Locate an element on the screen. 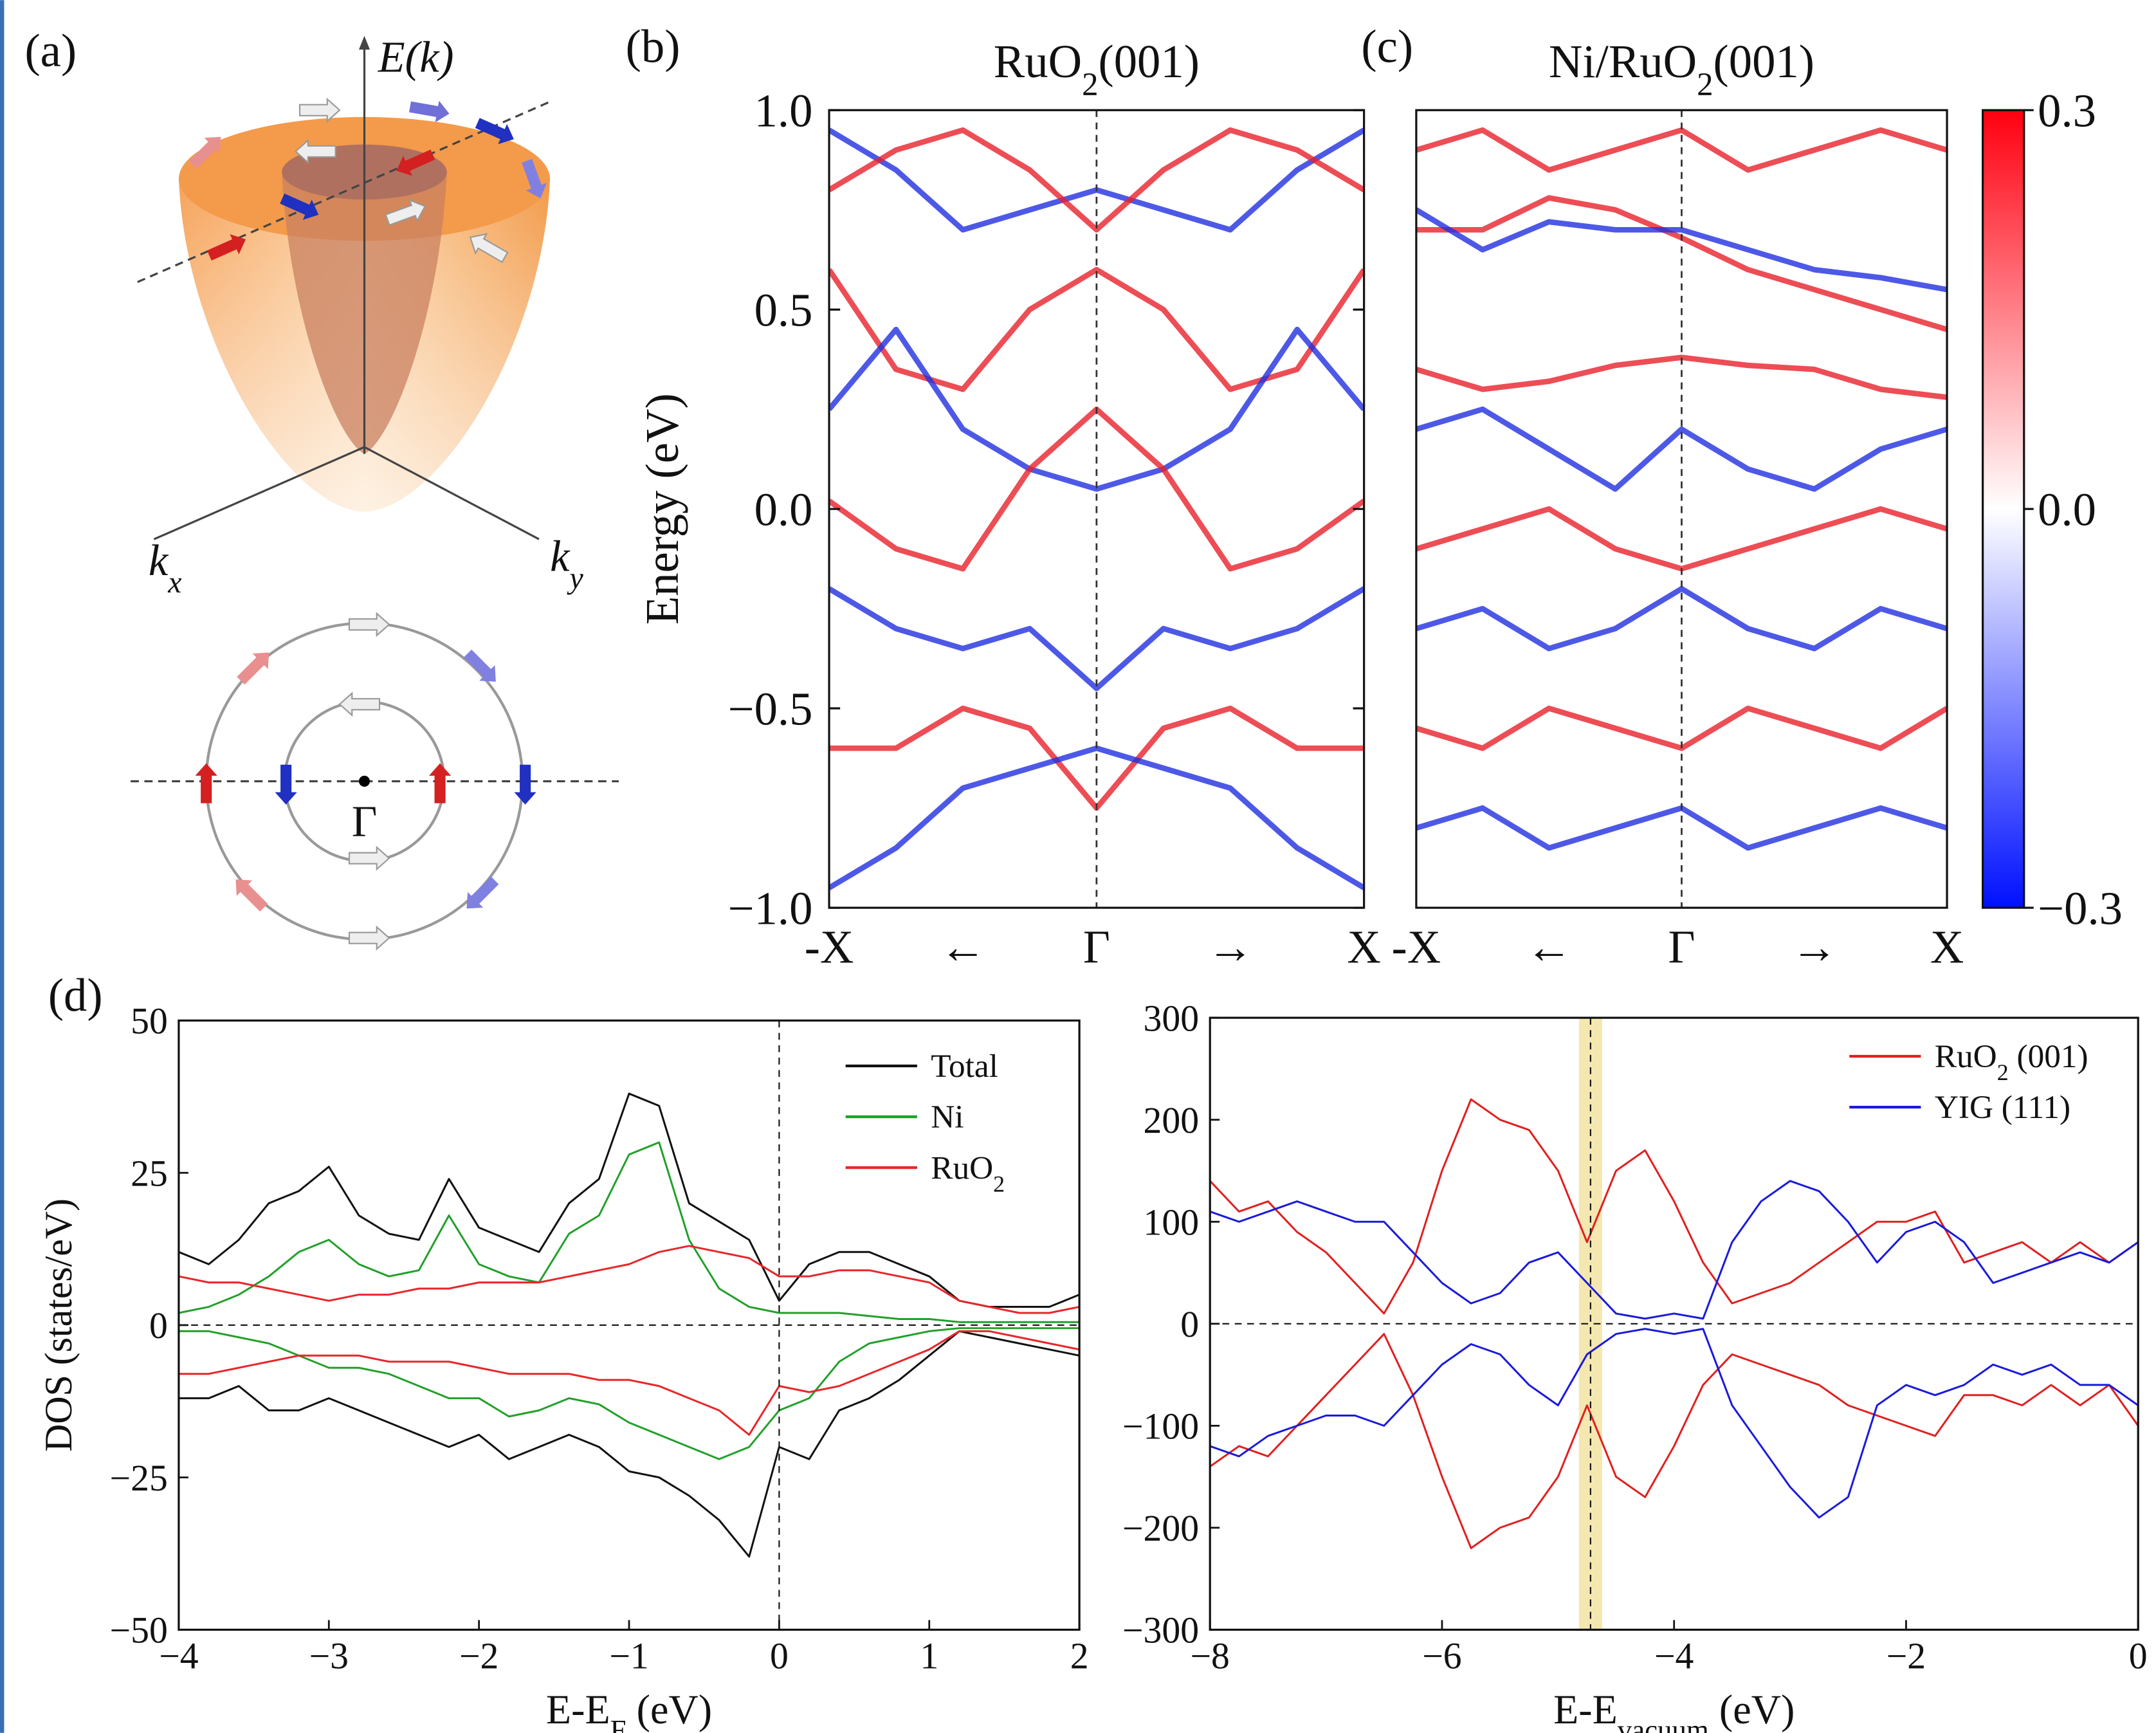  colorbar-tick-label: 0.3 is located at coordinates (2067, 111).